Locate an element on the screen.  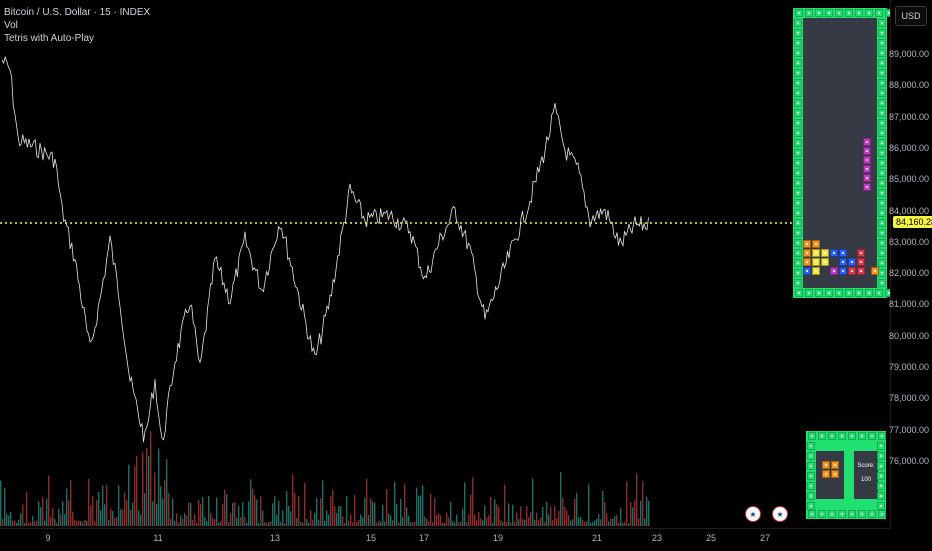
time-tick: 17 is located at coordinates (424, 538).